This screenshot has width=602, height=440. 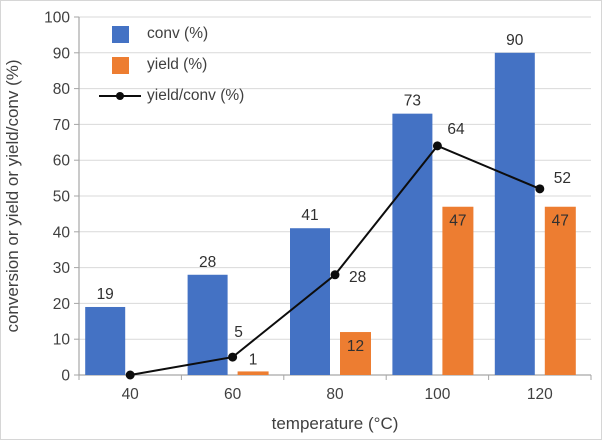 What do you see at coordinates (238, 332) in the screenshot?
I see `line-label: 5` at bounding box center [238, 332].